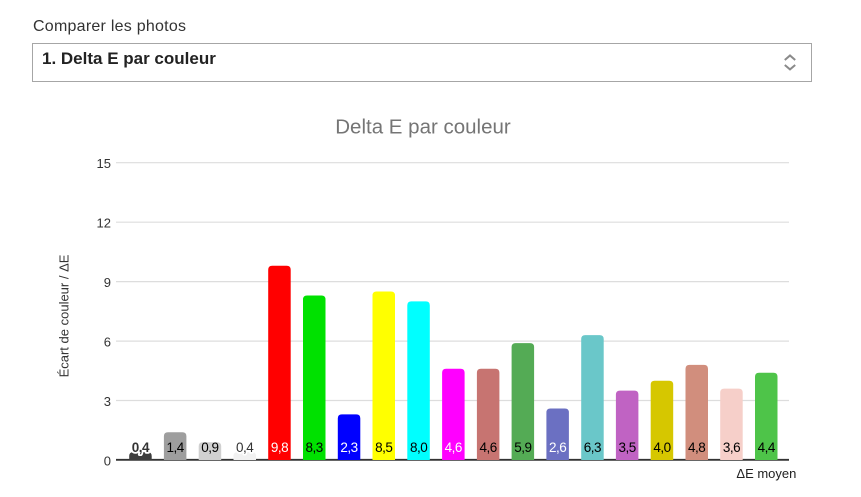 The width and height of the screenshot is (861, 497). I want to click on svg-text: Delta E par couleur, so click(423, 127).